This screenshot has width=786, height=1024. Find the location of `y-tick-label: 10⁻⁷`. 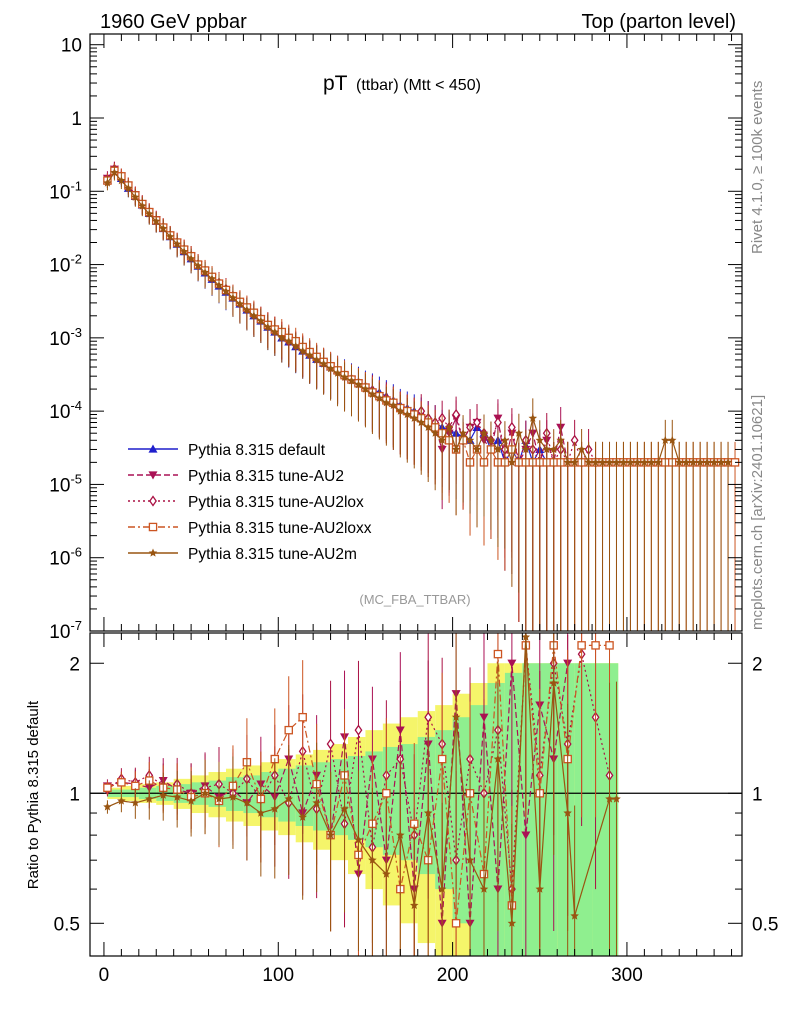

y-tick-label: 10⁻⁷ is located at coordinates (65, 630).